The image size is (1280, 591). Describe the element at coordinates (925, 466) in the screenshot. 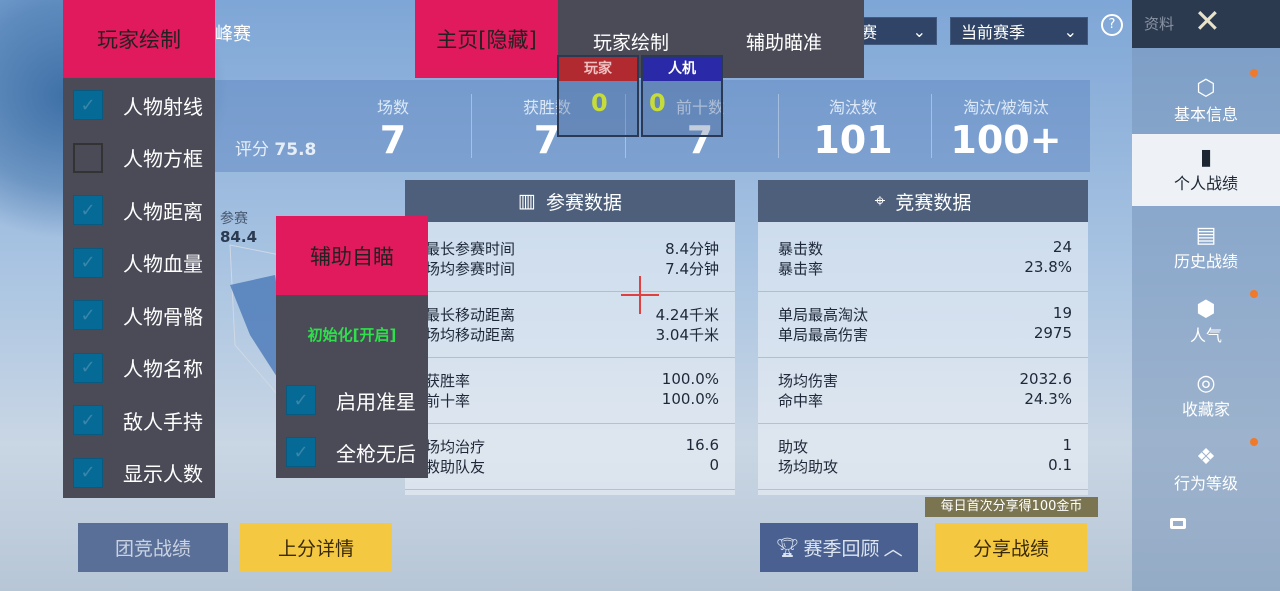

I see `stat-row: 场均助攻 0.1` at that location.